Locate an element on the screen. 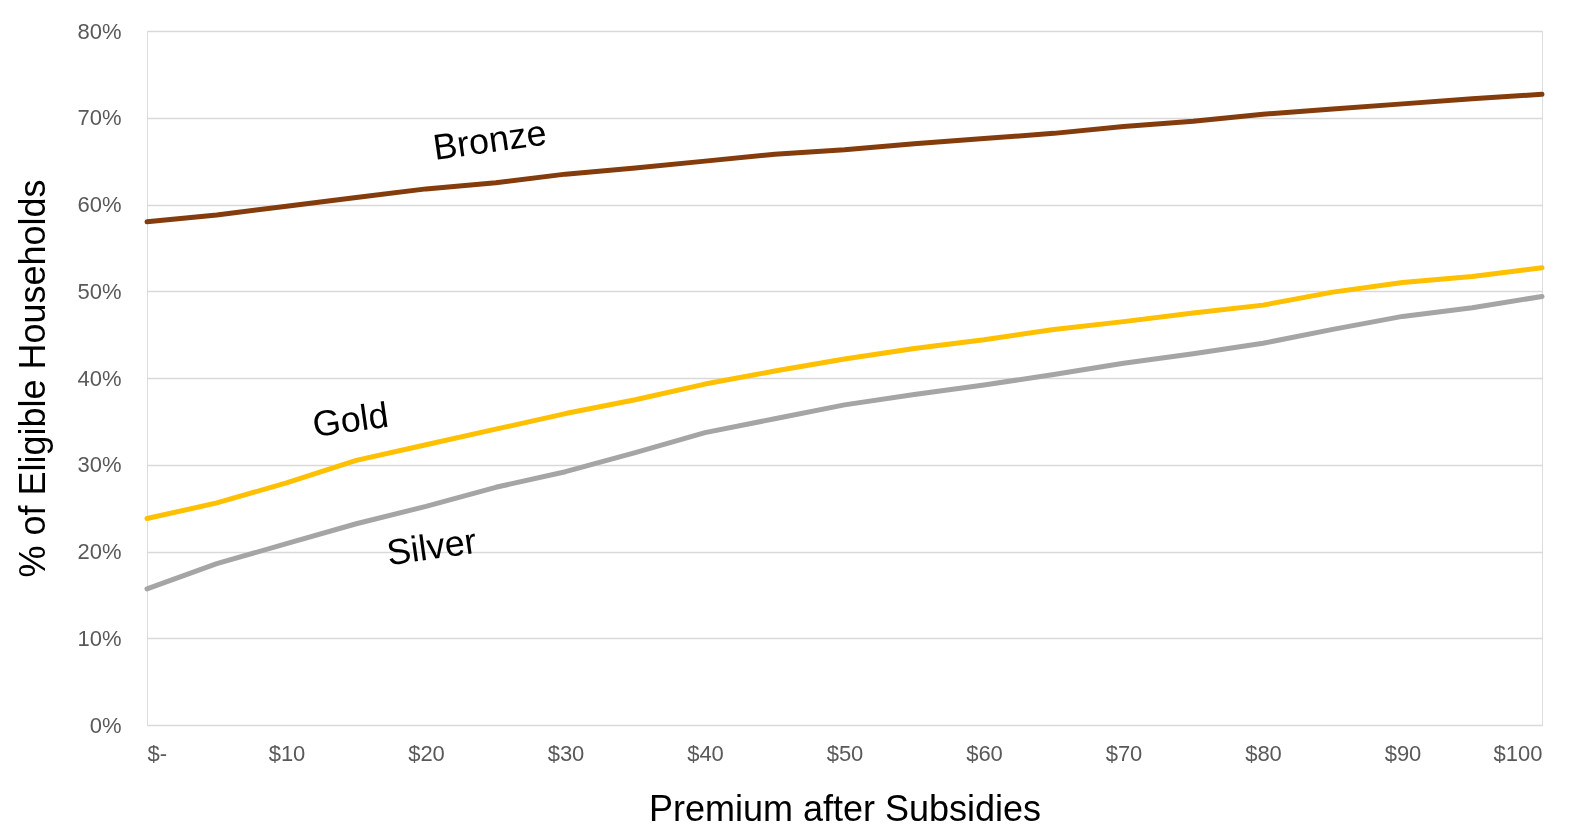 This screenshot has width=1580, height=837. x-tick-label: $100 is located at coordinates (1518, 753).